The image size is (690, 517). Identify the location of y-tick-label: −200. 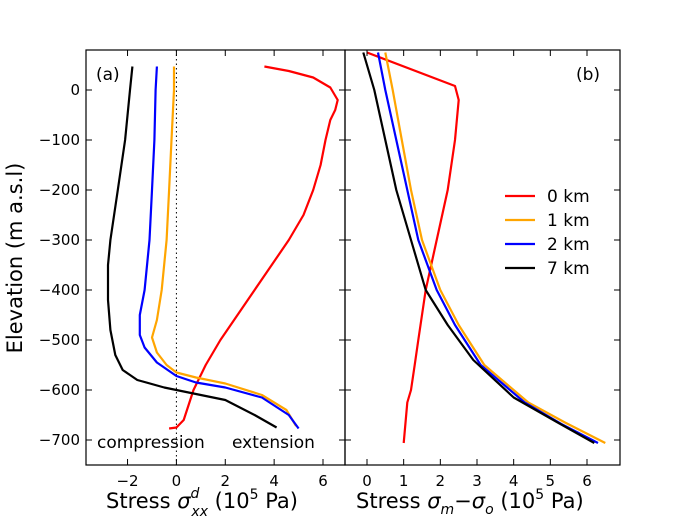
(59, 190).